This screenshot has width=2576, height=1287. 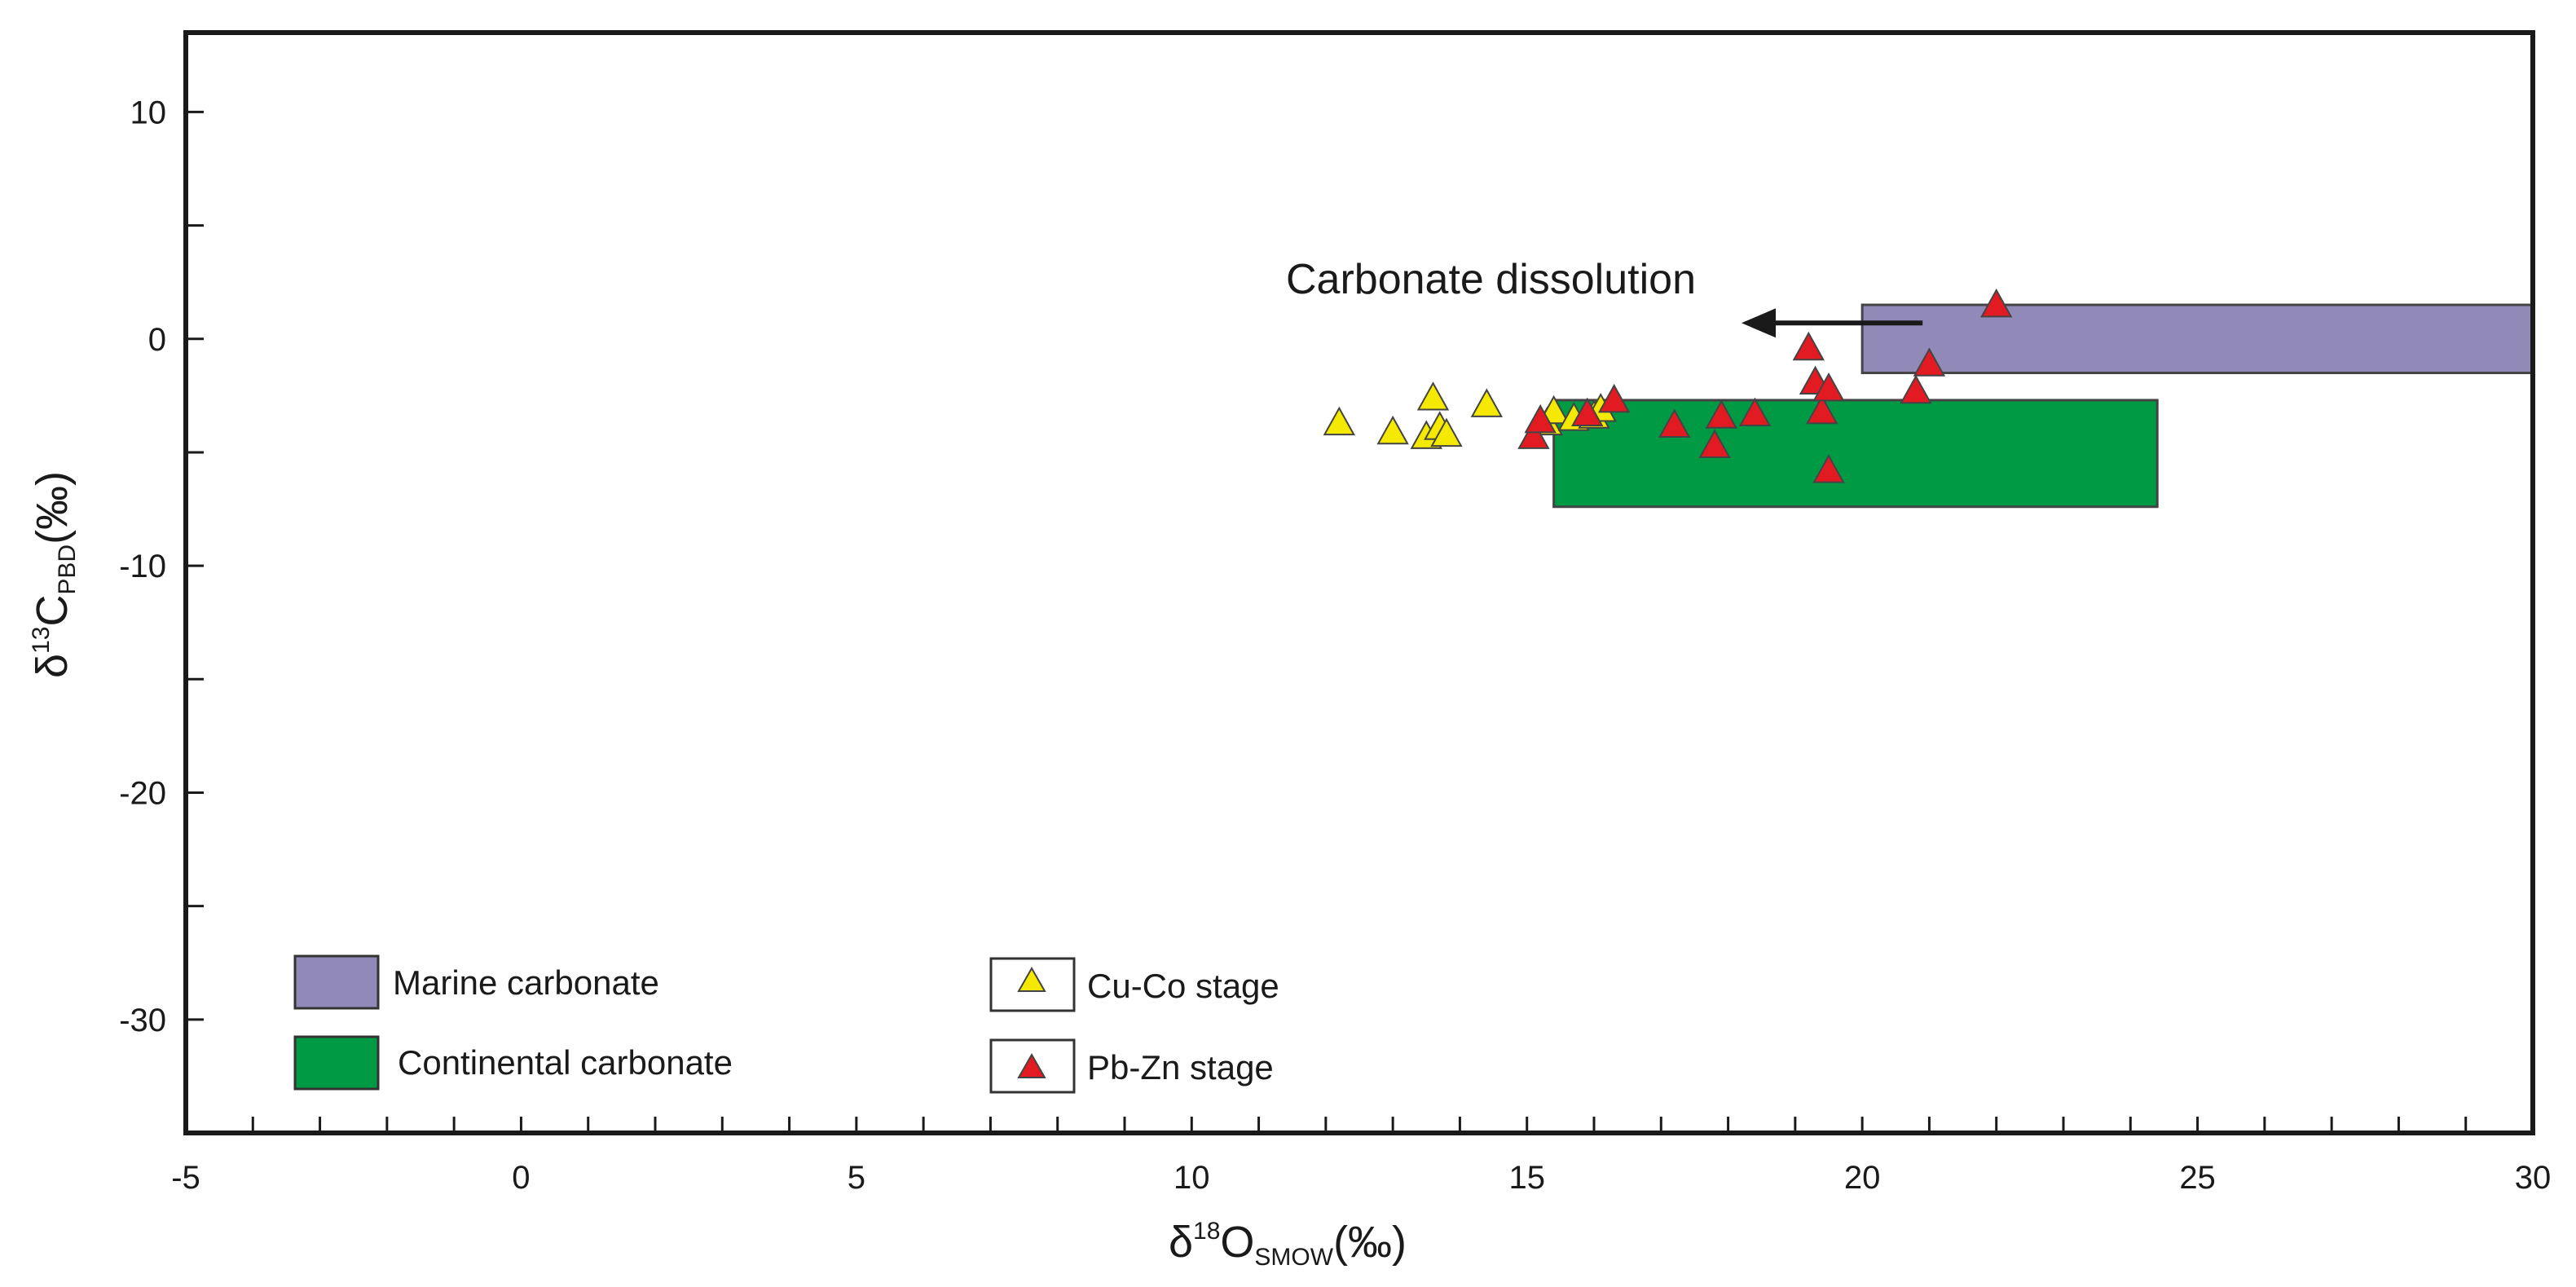 What do you see at coordinates (1183, 986) in the screenshot?
I see `legend-label-cu-co-stage: Cu-Co stage` at bounding box center [1183, 986].